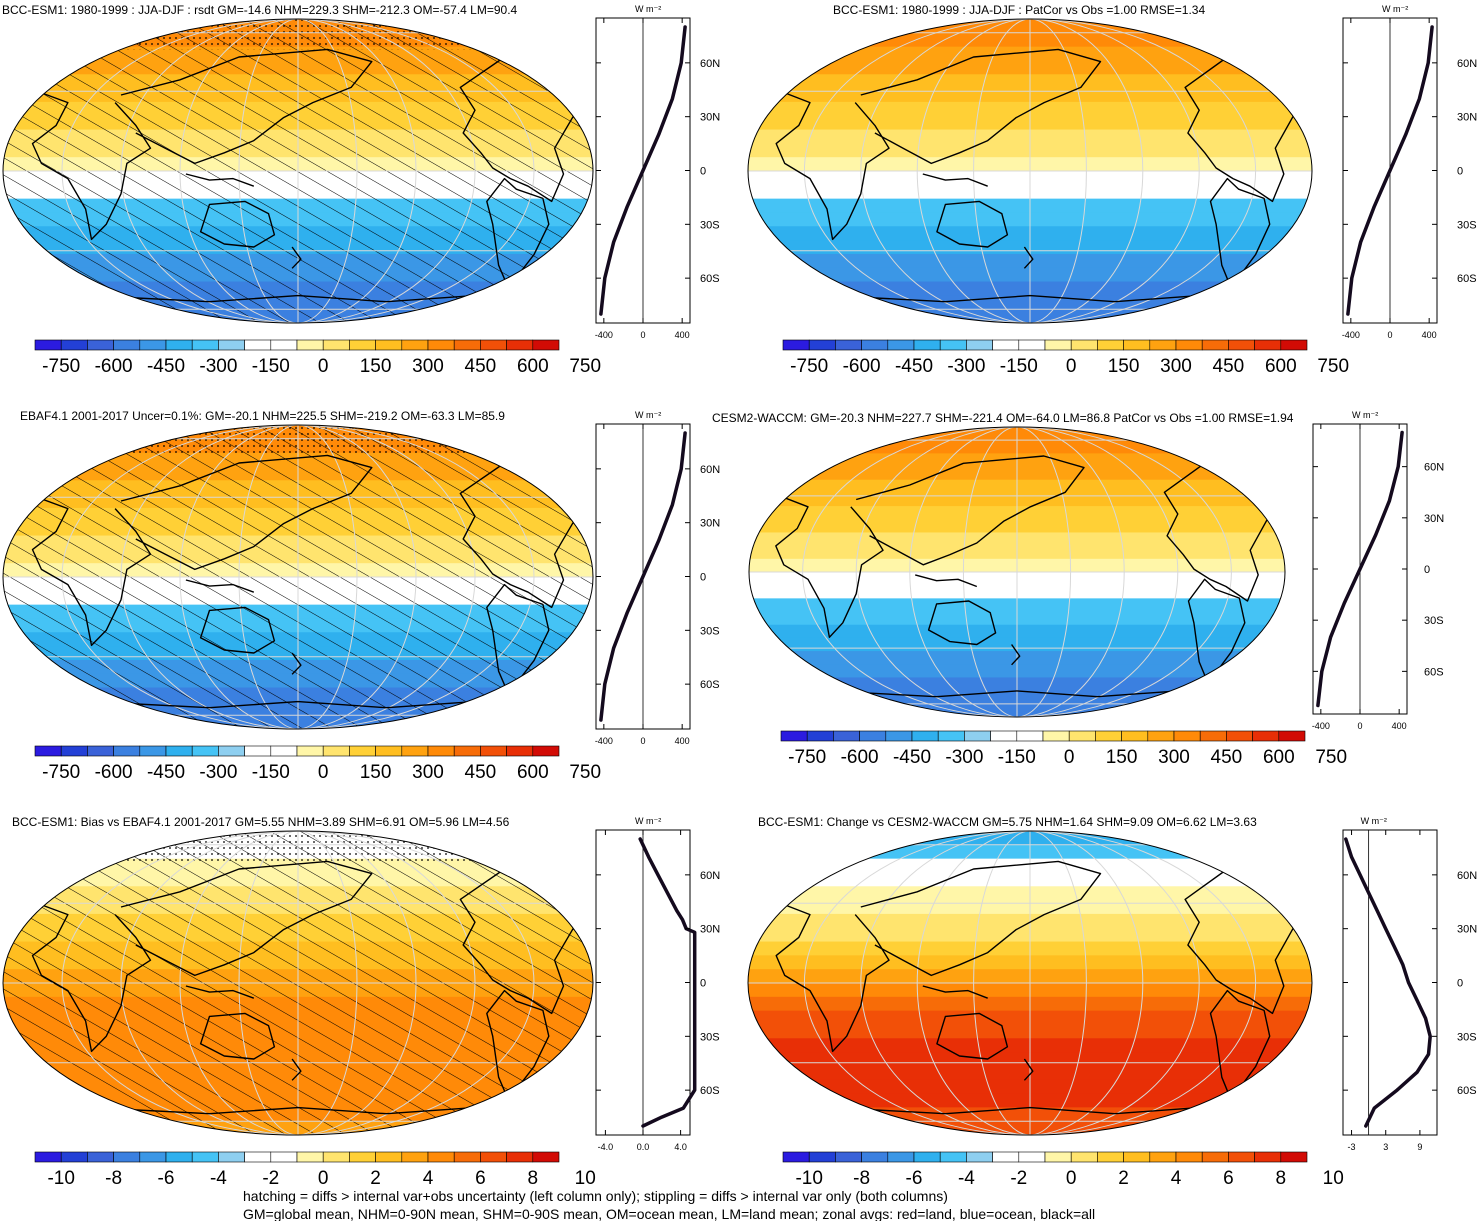 This screenshot has width=1483, height=1221. Describe the element at coordinates (642, 741) in the screenshot. I see `x-tick-label: 0` at that location.